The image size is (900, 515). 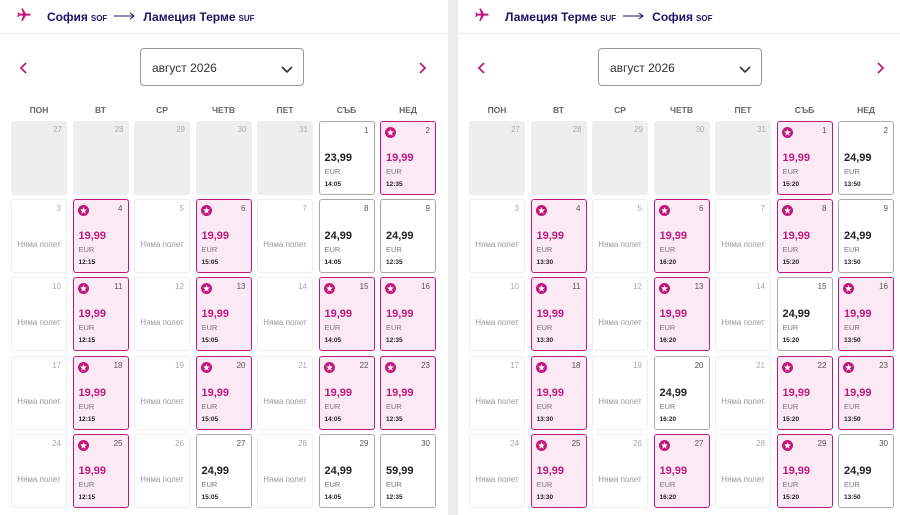 I want to click on day-cell: 20 24,99 EUR 16:20, so click(x=681, y=392).